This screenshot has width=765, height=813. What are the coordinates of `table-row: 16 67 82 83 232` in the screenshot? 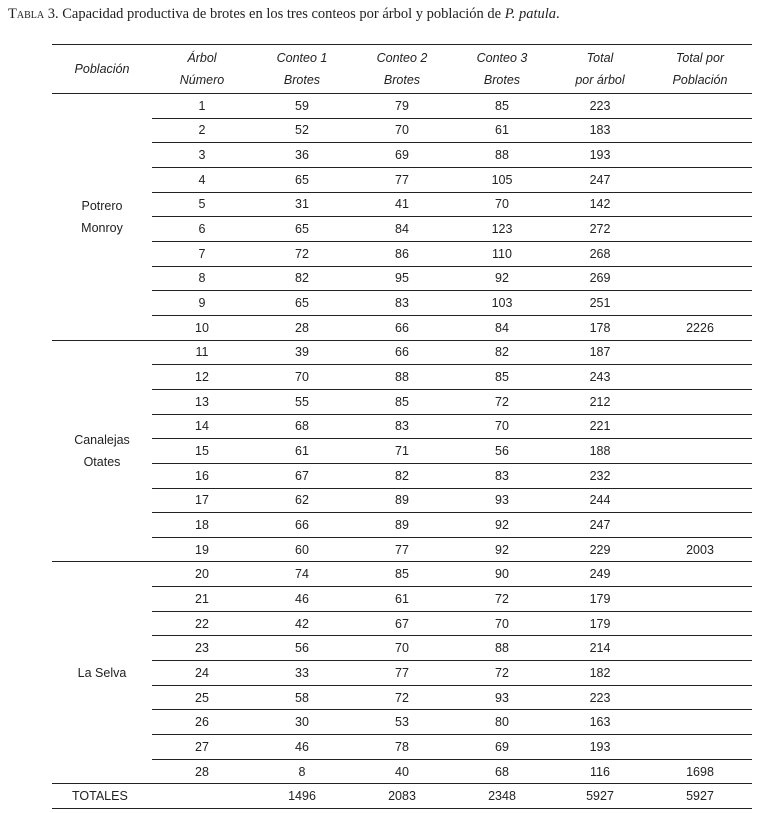 It's located at (402, 476).